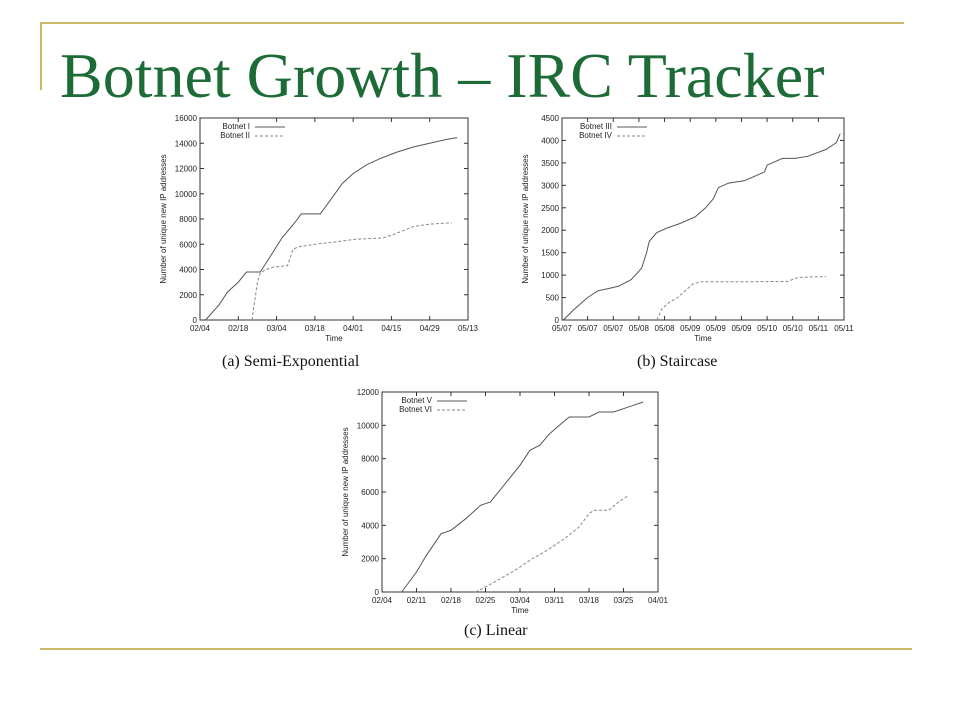  I want to click on legend-label-1: Botnet V, so click(416, 400).